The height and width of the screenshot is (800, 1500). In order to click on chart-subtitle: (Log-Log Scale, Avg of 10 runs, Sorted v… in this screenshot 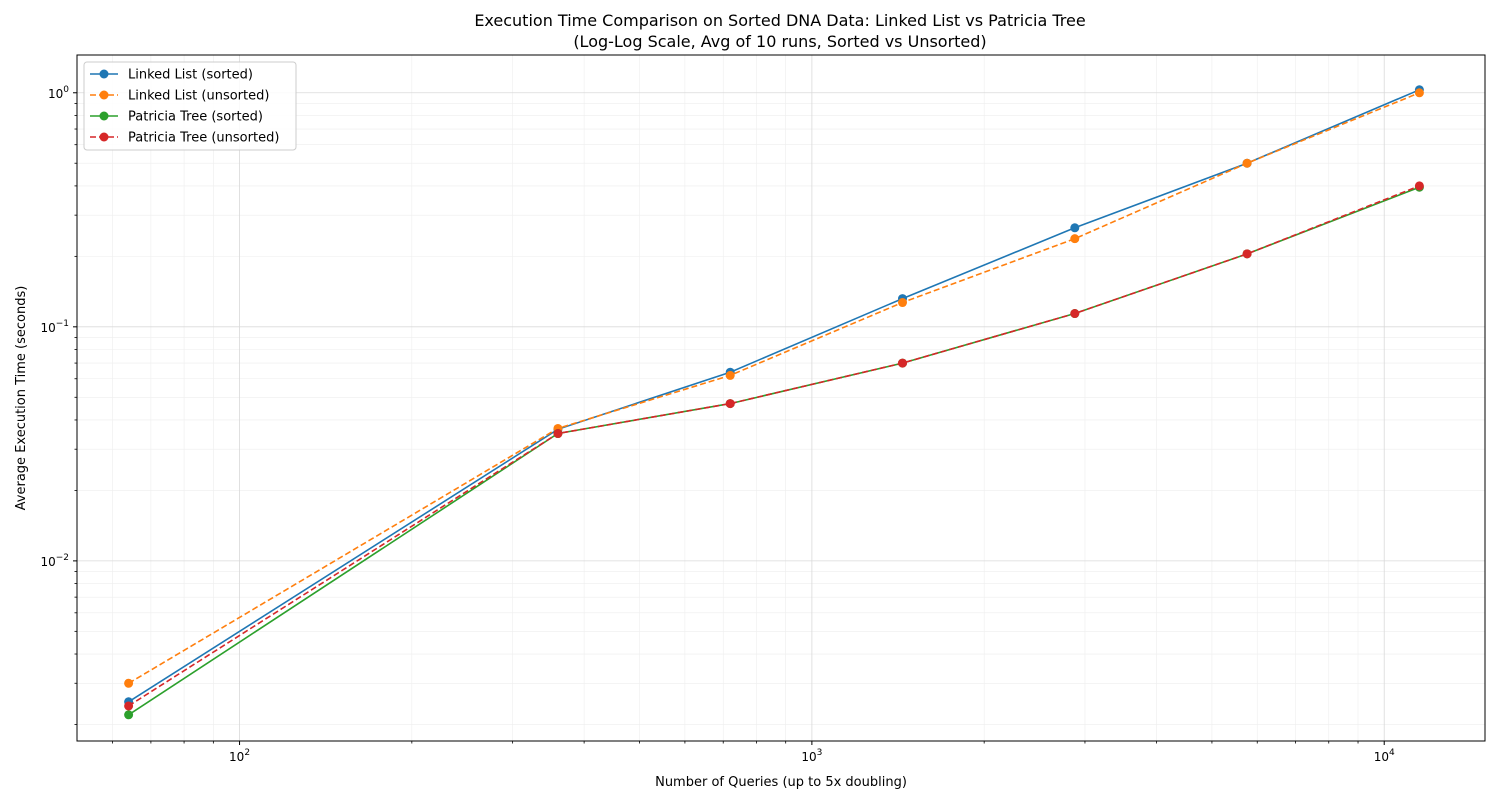, I will do `click(779, 41)`.